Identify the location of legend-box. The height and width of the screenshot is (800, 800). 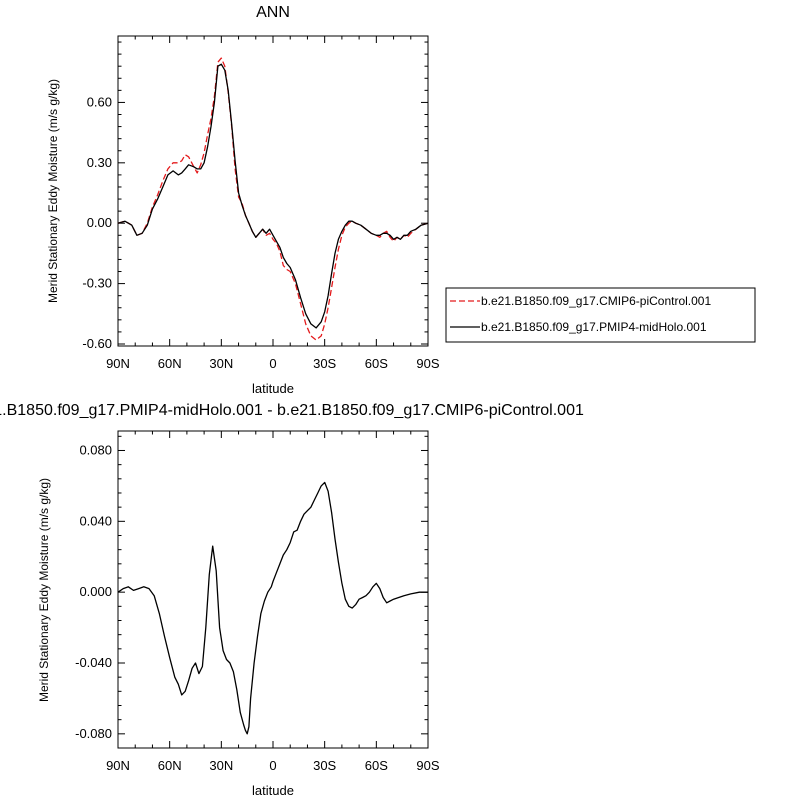
(600, 315).